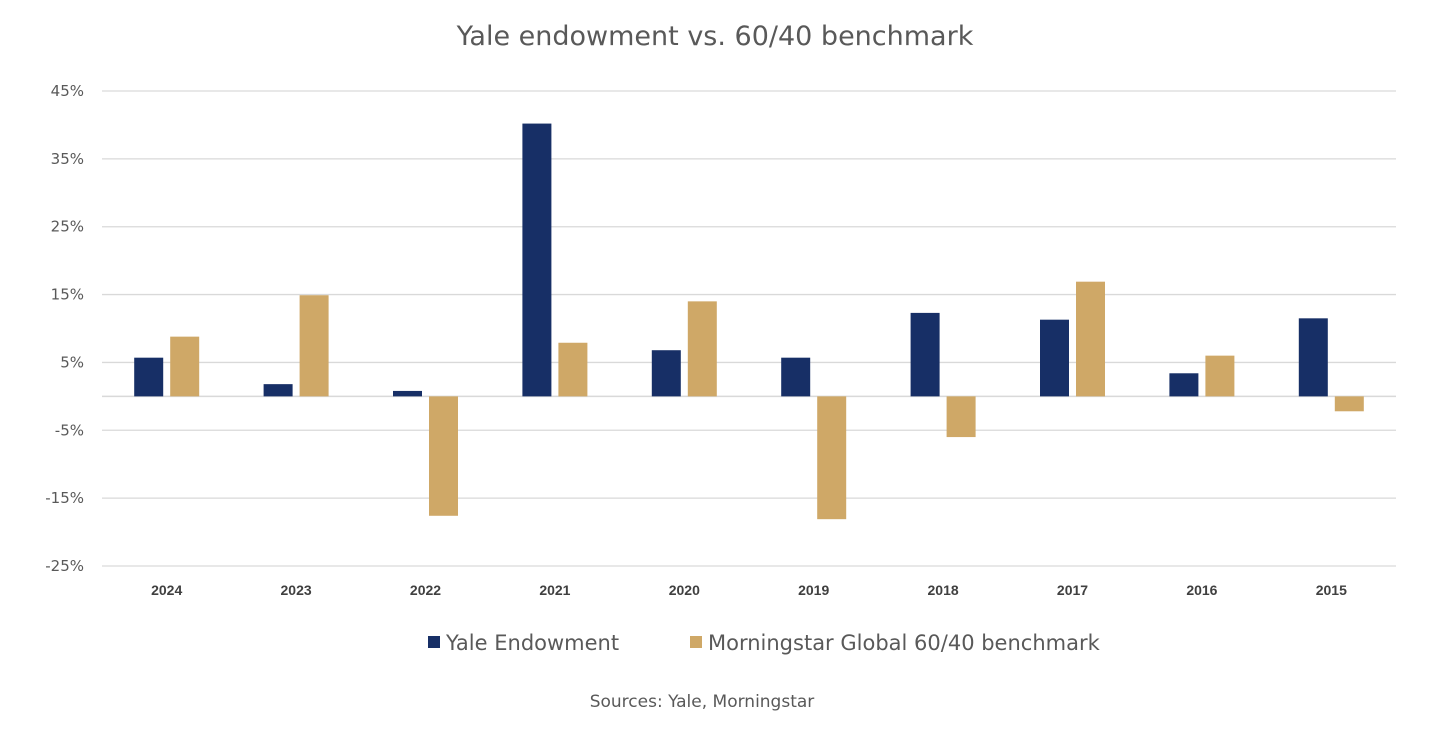 The width and height of the screenshot is (1430, 737). I want to click on bar-benchmark-2016, so click(1220, 376).